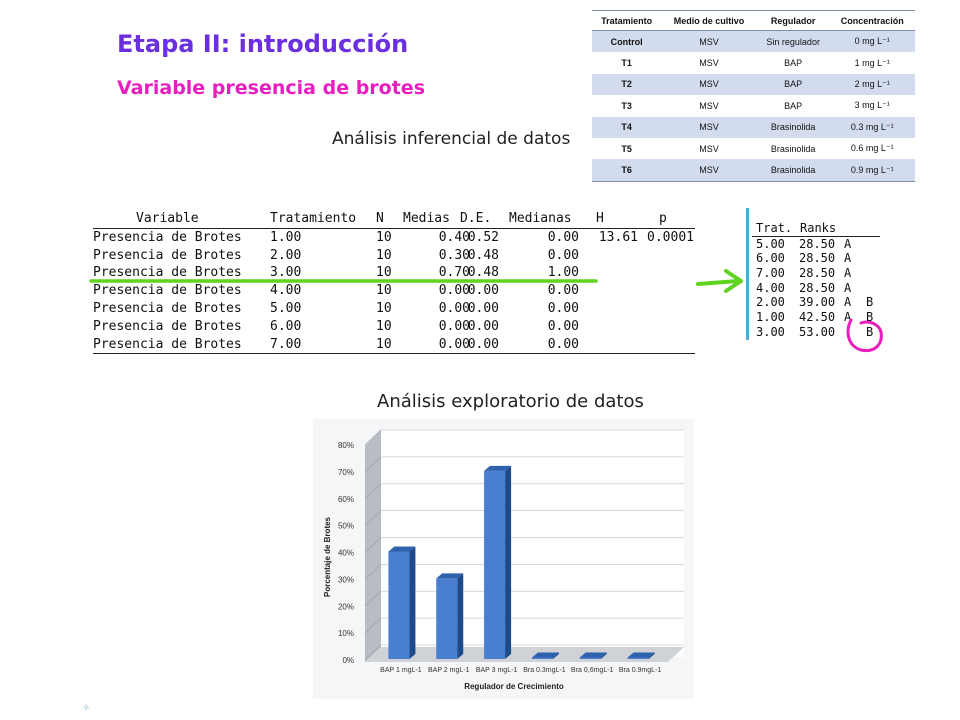 The height and width of the screenshot is (720, 960). What do you see at coordinates (626, 63) in the screenshot?
I see `treatment-cell: T1` at bounding box center [626, 63].